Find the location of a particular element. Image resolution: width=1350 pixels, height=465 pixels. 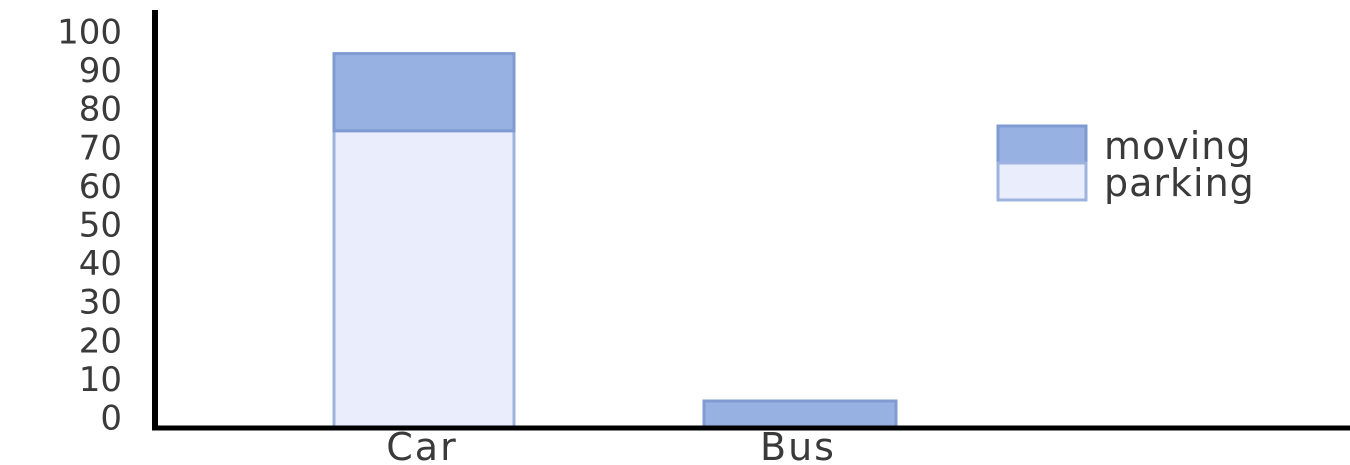

y-tick-label: 80 is located at coordinates (100, 110).